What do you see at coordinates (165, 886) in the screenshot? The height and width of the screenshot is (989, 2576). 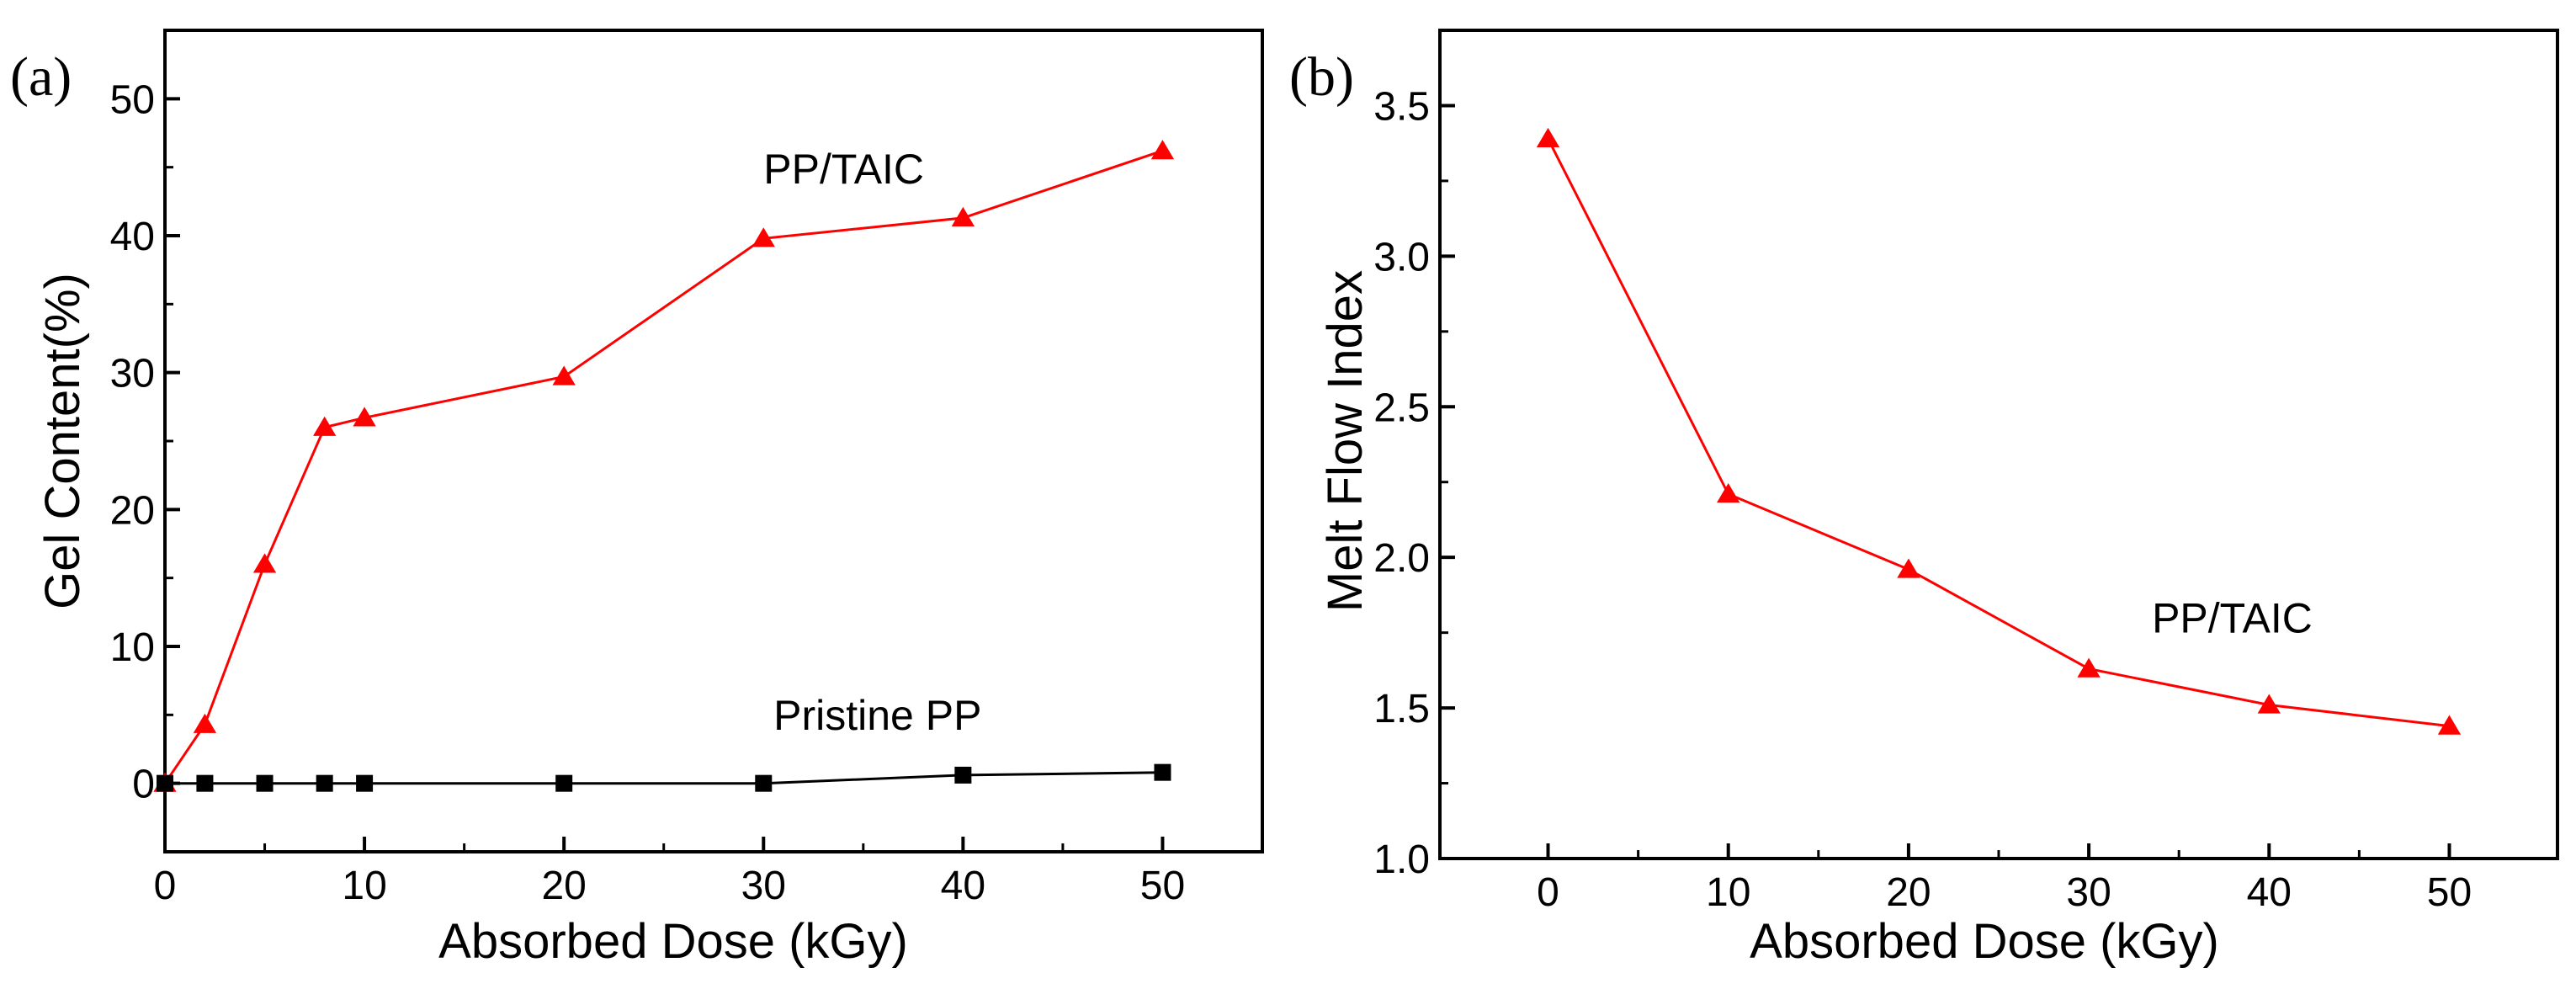 I see `x-tick-label-a-0: 0` at bounding box center [165, 886].